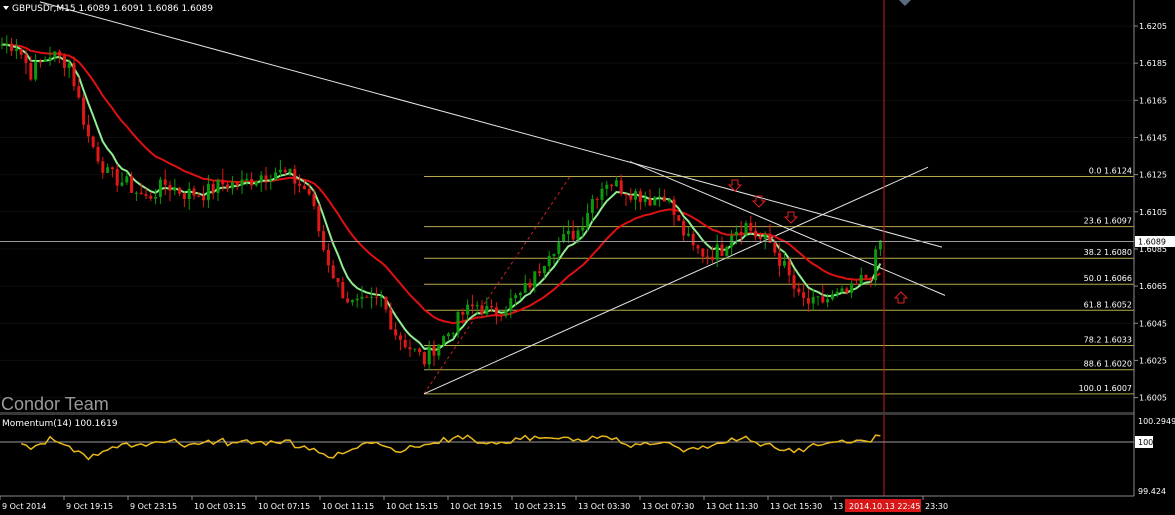  I want to click on header-menu-arrow-icon, so click(6, 8).